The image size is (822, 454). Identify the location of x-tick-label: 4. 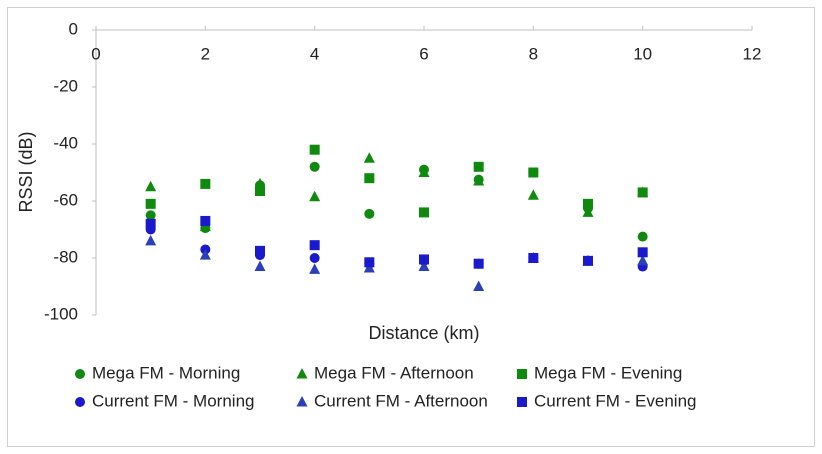
(314, 53).